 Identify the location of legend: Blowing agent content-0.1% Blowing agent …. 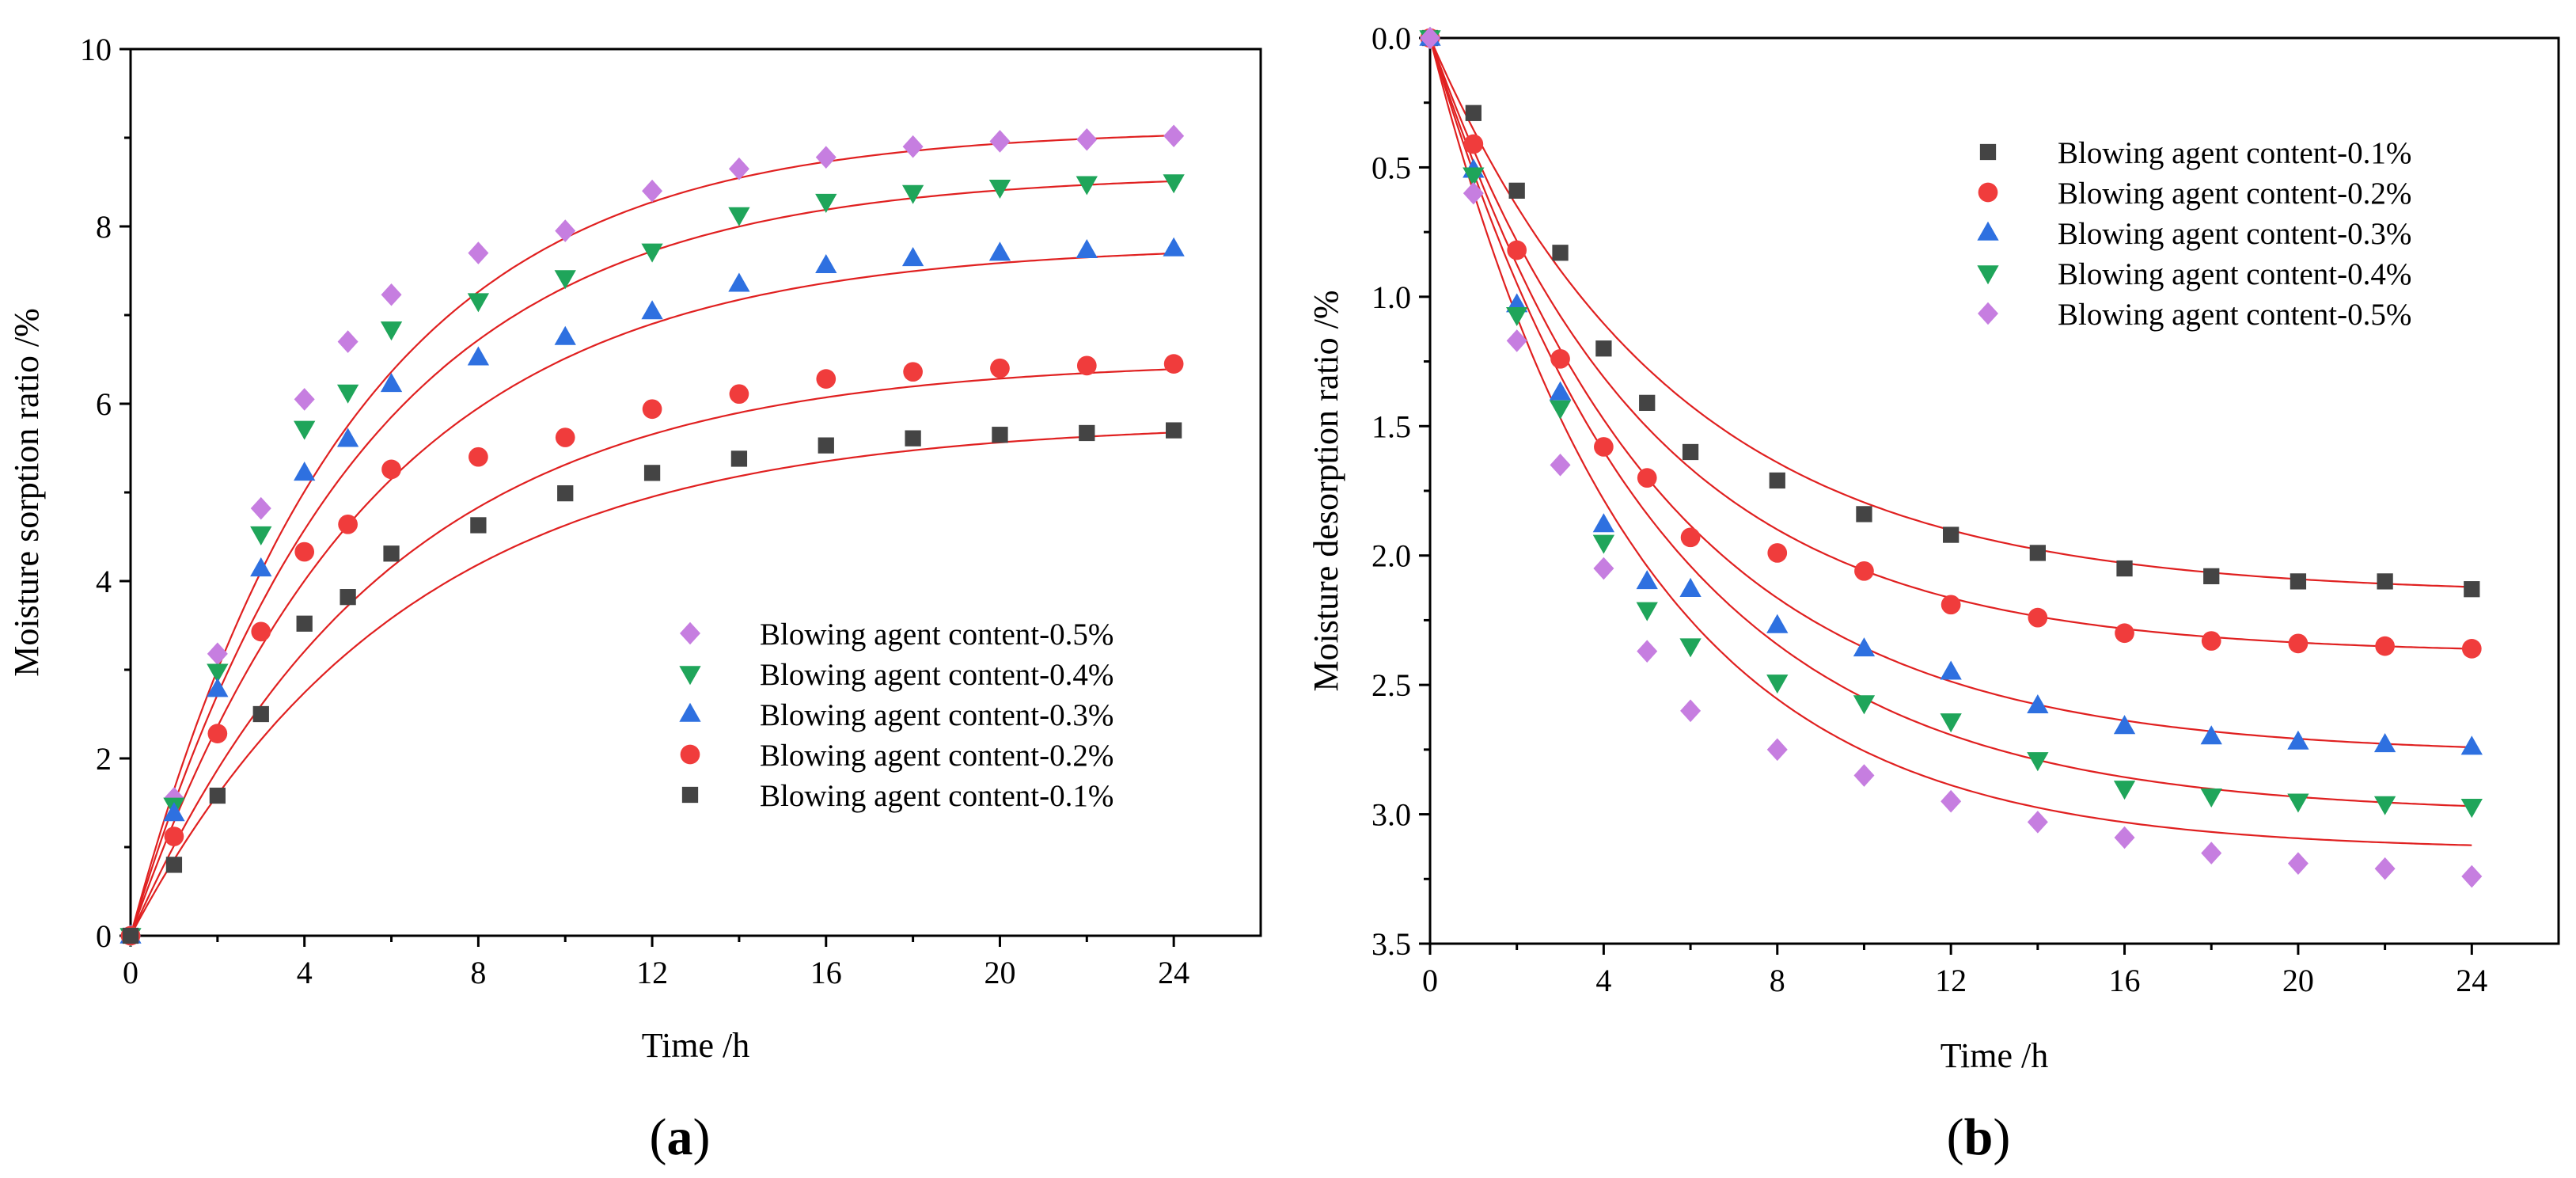
(2194, 234).